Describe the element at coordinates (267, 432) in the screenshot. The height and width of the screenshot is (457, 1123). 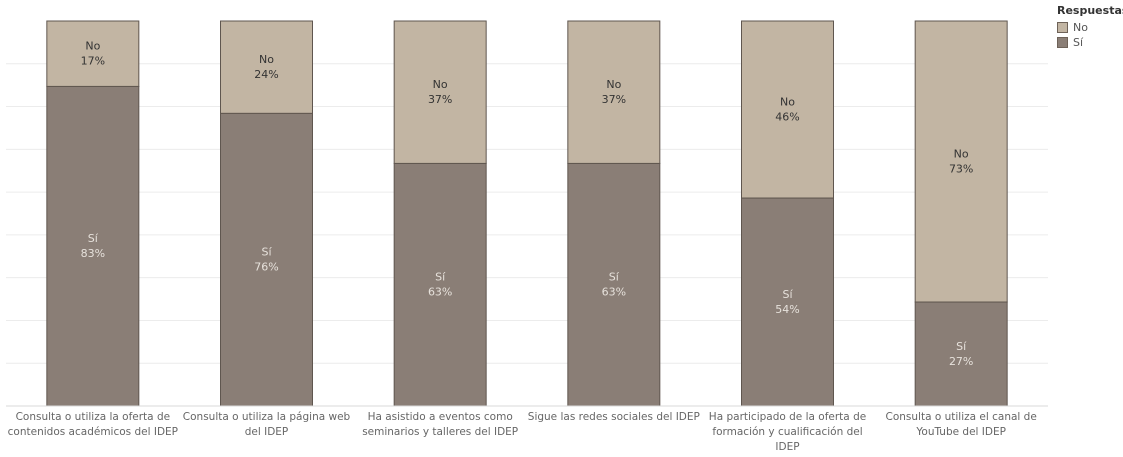
I see `category-label-line: del IDEP` at that location.